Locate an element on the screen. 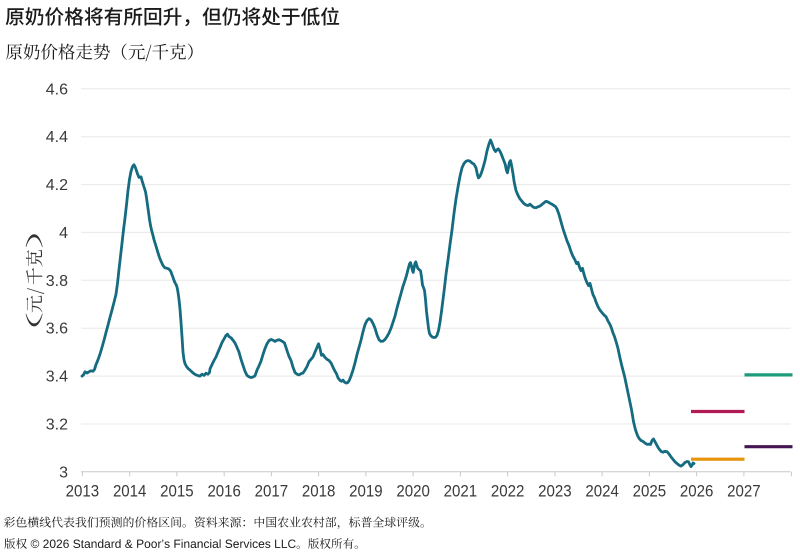  svg-text: 2015 is located at coordinates (177, 491).